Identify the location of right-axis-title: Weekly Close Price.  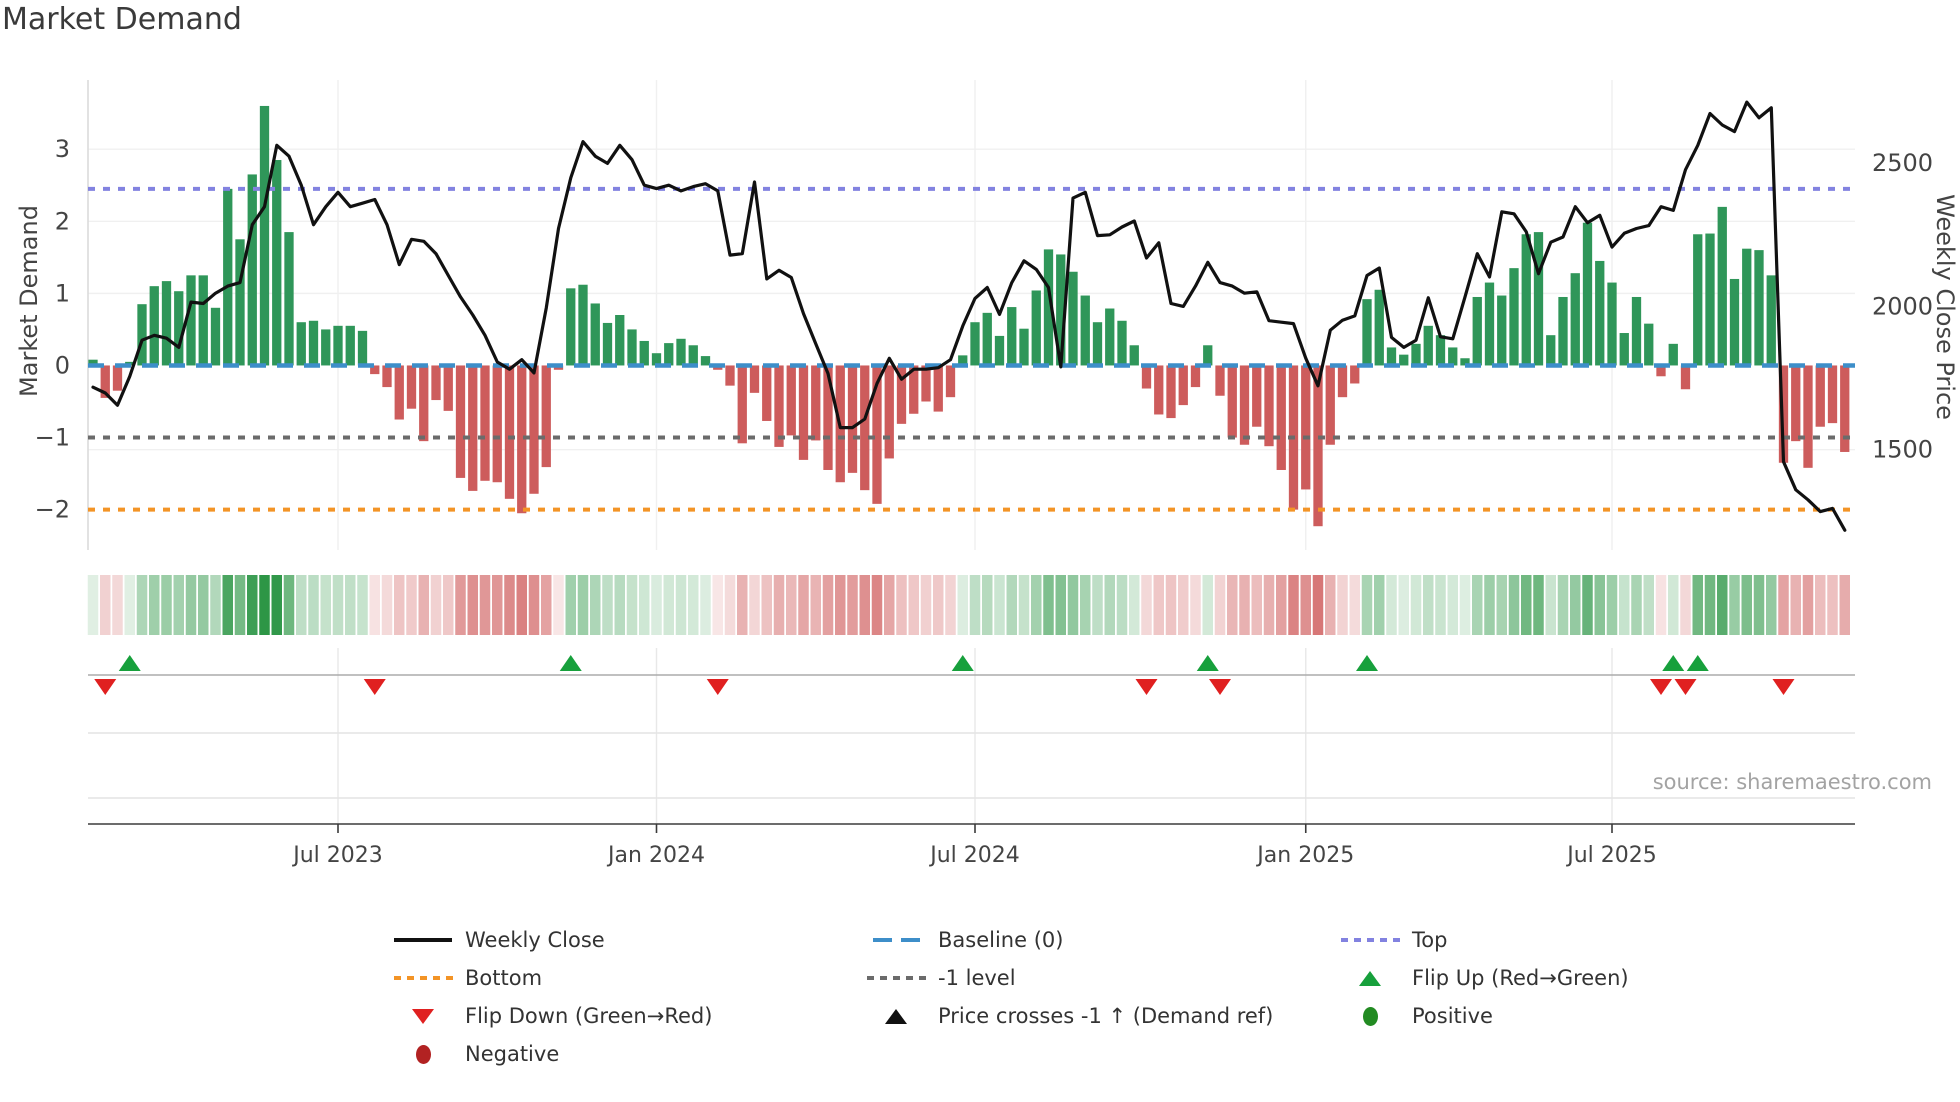
(1945, 307).